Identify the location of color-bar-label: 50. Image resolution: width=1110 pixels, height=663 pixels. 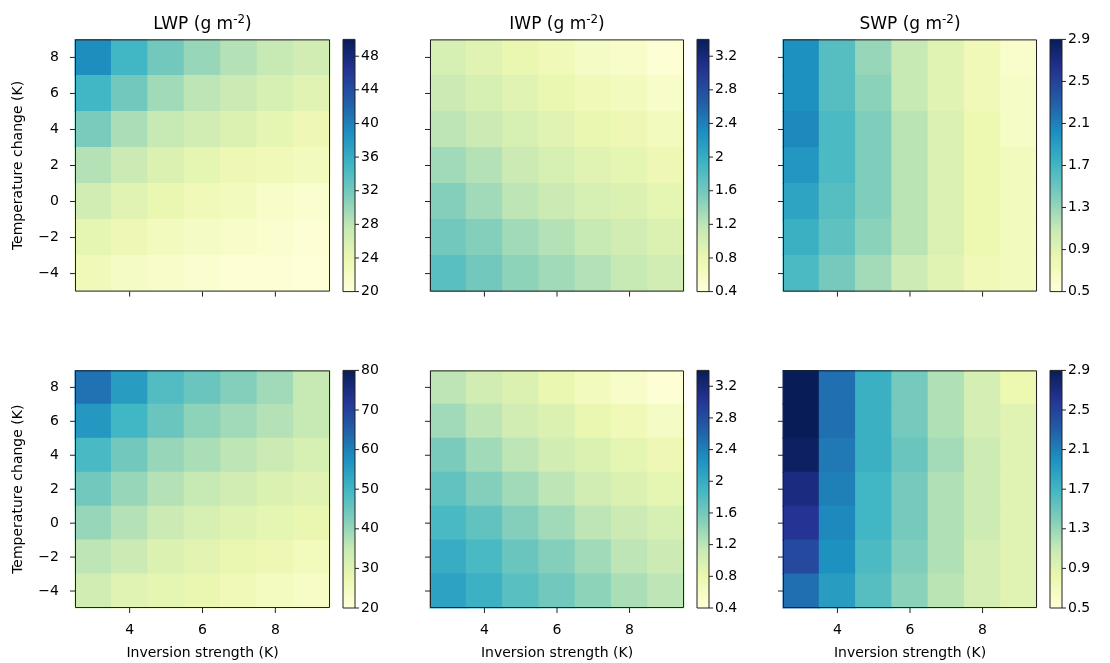
(370, 487).